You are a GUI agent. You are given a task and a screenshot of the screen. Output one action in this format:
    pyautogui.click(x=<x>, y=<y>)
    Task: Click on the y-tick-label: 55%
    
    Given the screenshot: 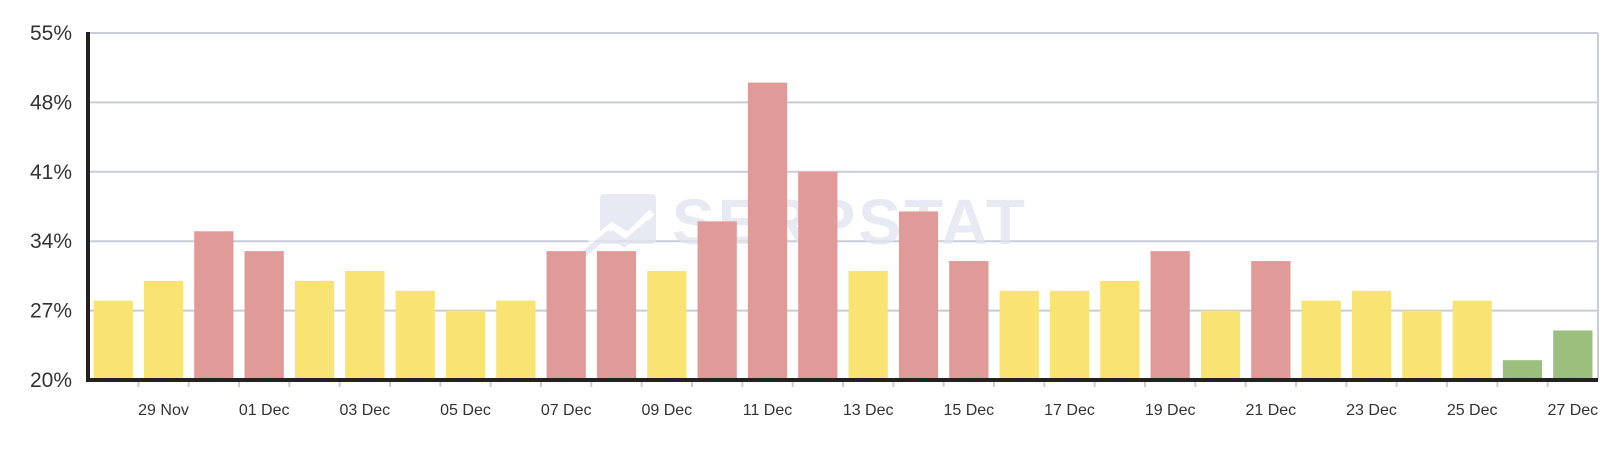 What is the action you would take?
    pyautogui.click(x=51, y=33)
    